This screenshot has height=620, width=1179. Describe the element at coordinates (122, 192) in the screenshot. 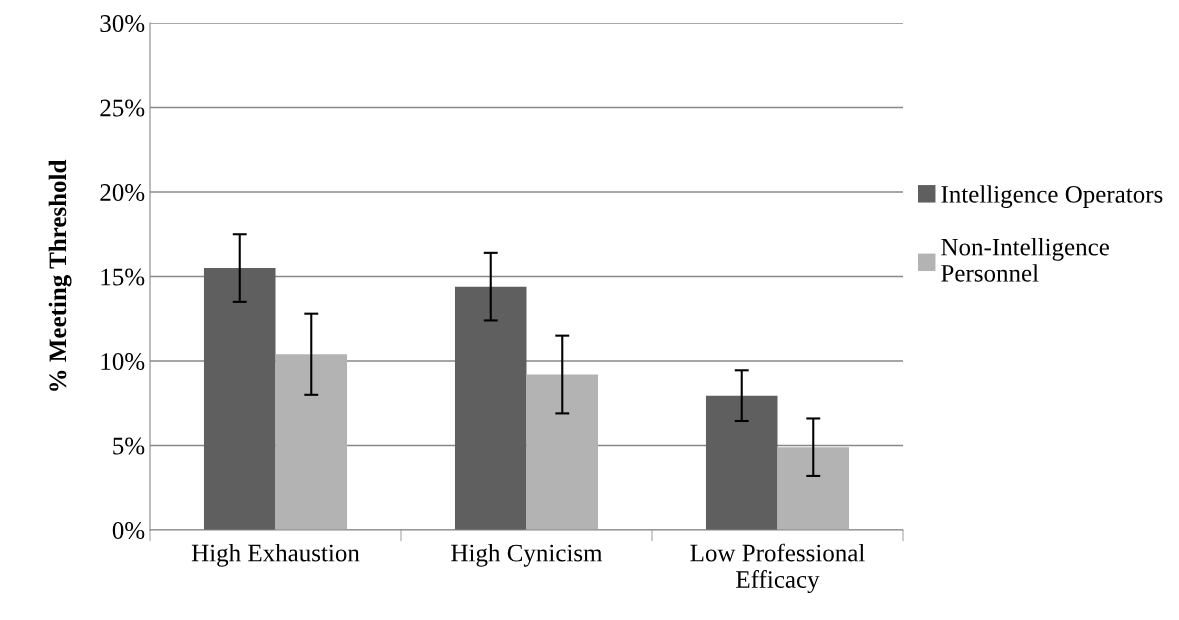

I see `y-tick-label: 20%` at that location.